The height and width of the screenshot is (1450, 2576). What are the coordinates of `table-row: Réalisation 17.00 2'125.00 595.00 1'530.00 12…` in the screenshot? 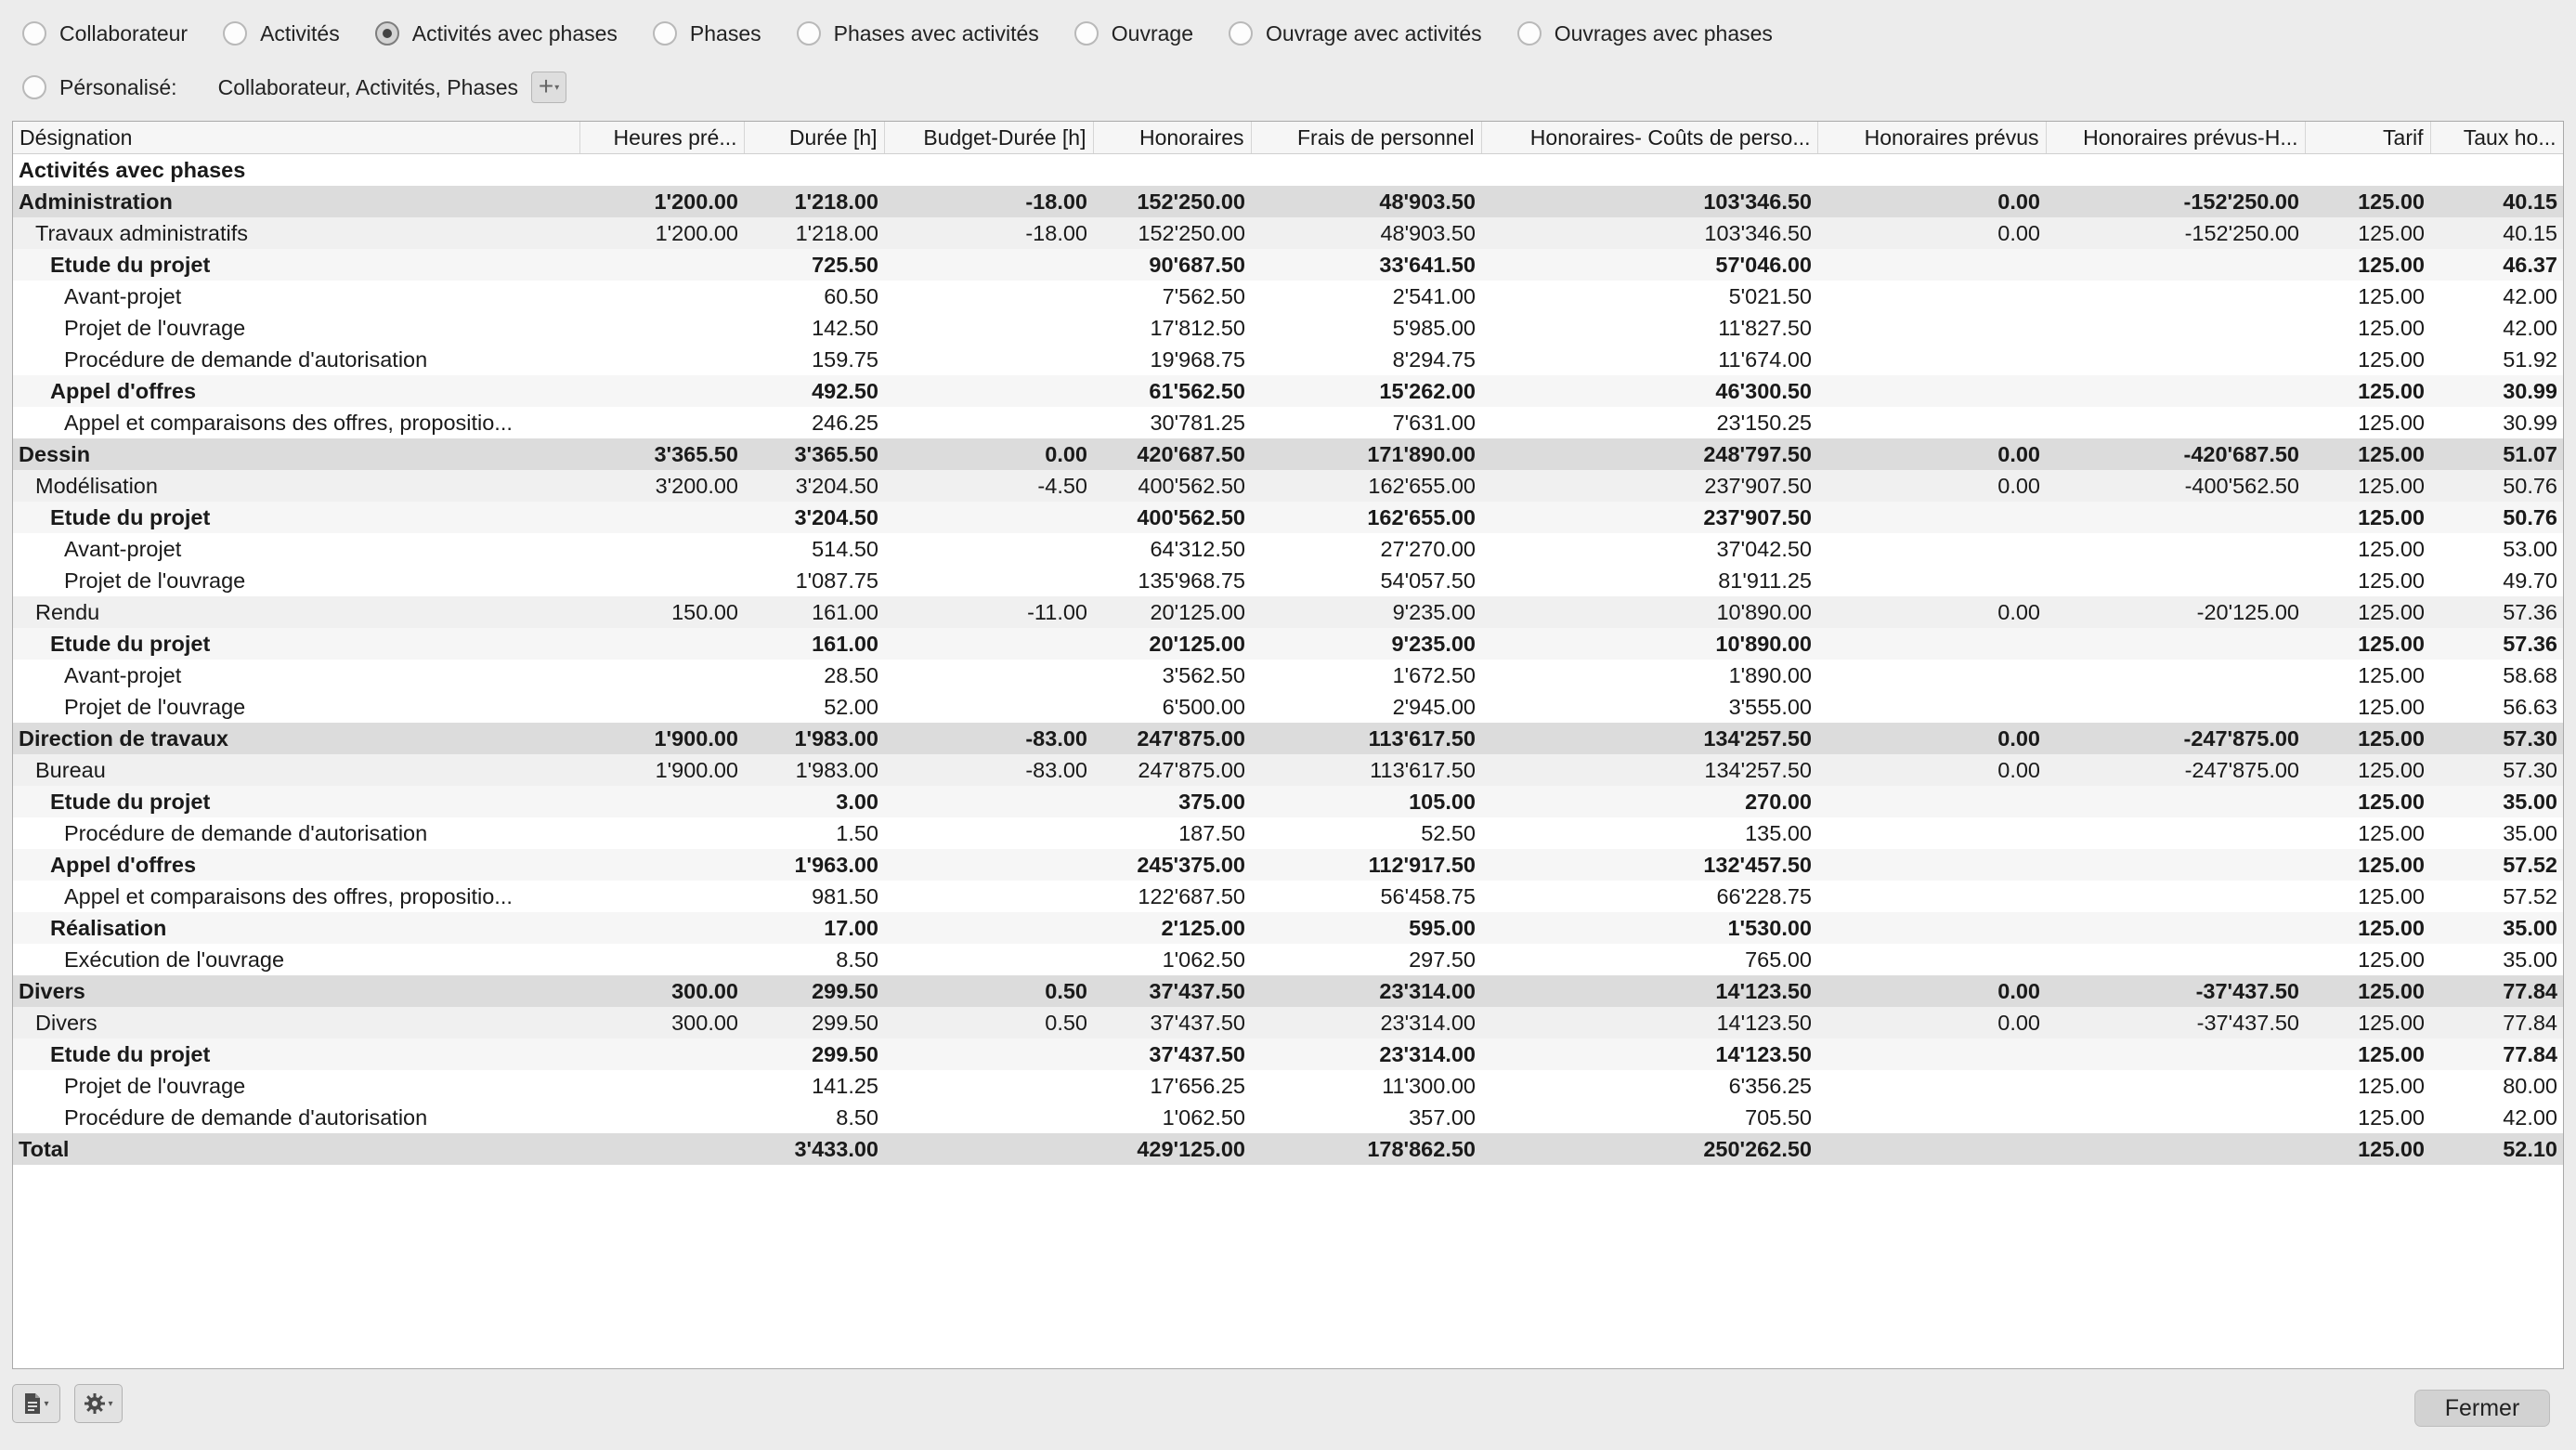 It's located at (1288, 928).